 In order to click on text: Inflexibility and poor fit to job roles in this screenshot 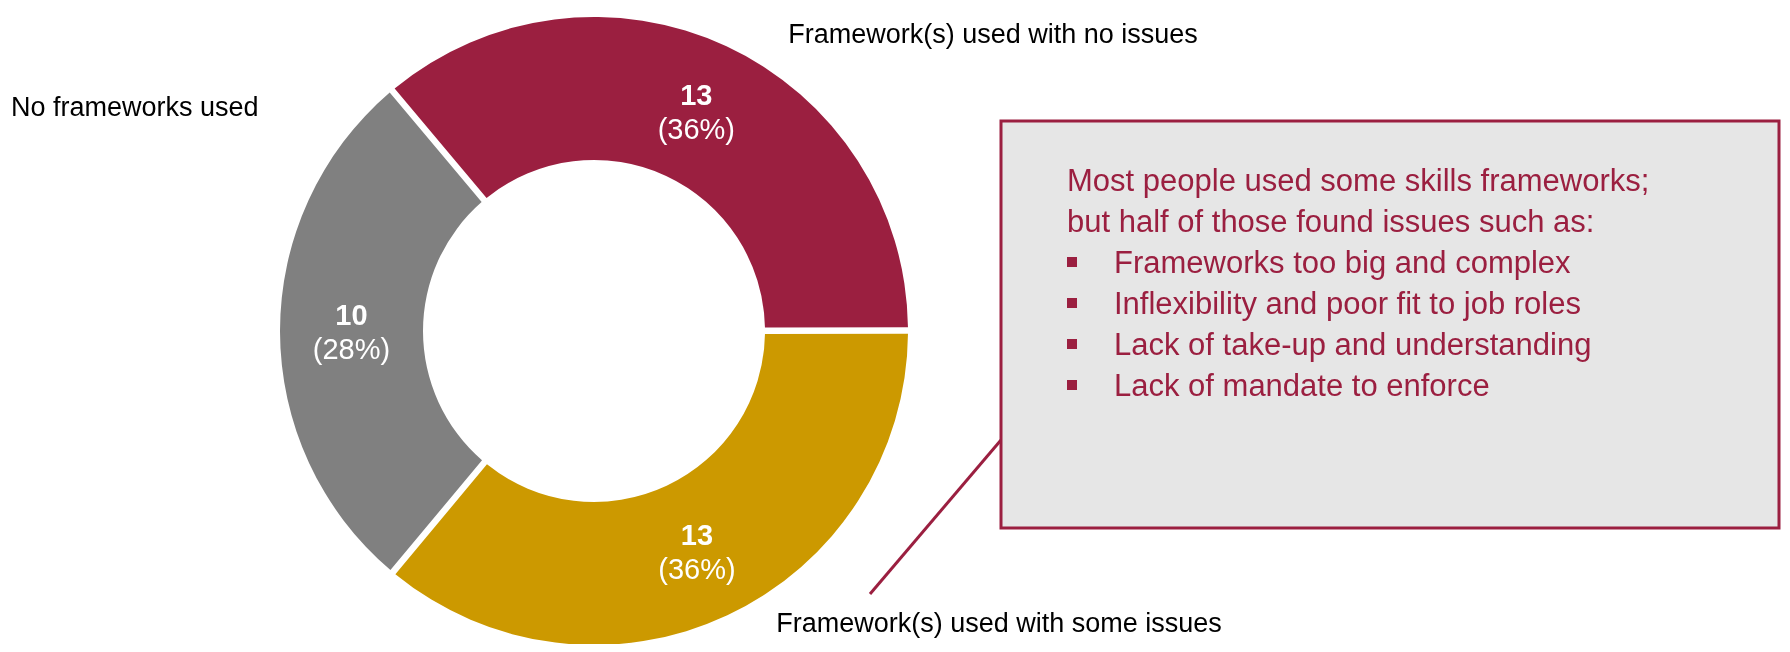, I will do `click(1347, 303)`.